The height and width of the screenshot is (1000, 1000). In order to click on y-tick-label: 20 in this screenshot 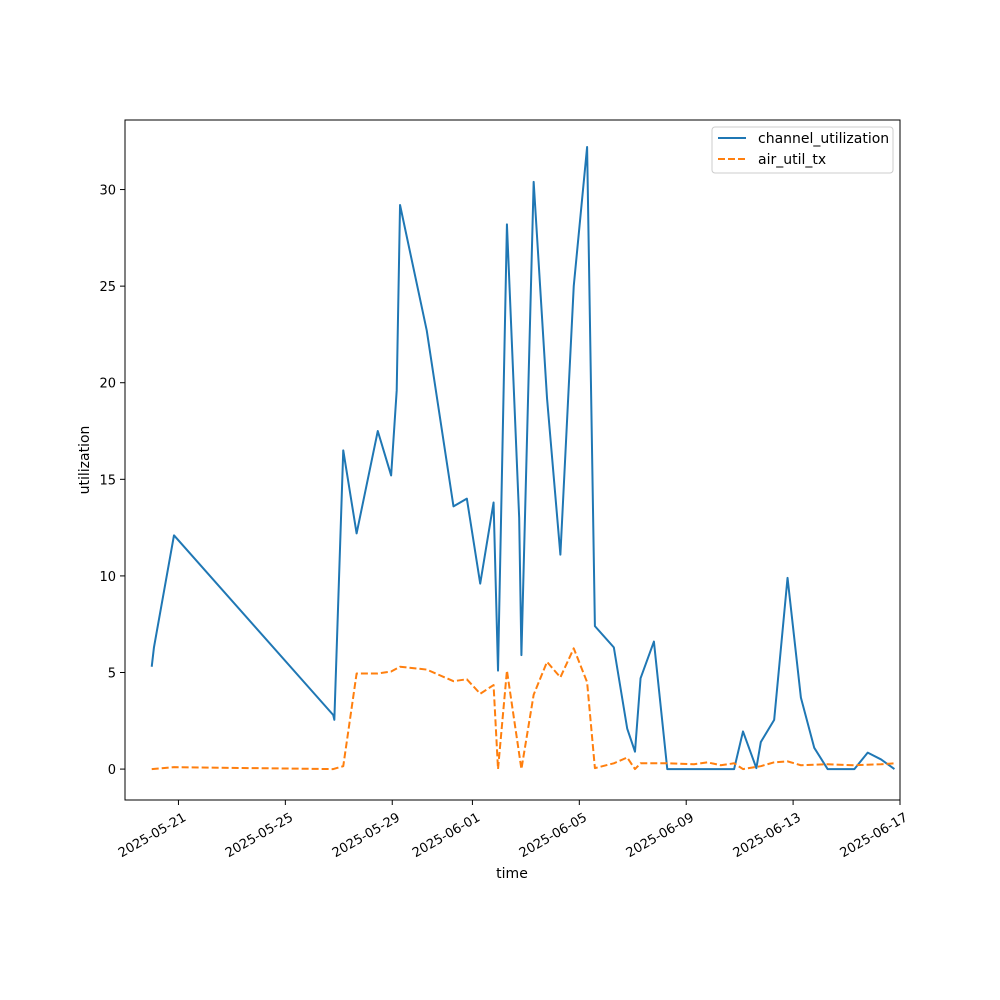, I will do `click(107, 384)`.